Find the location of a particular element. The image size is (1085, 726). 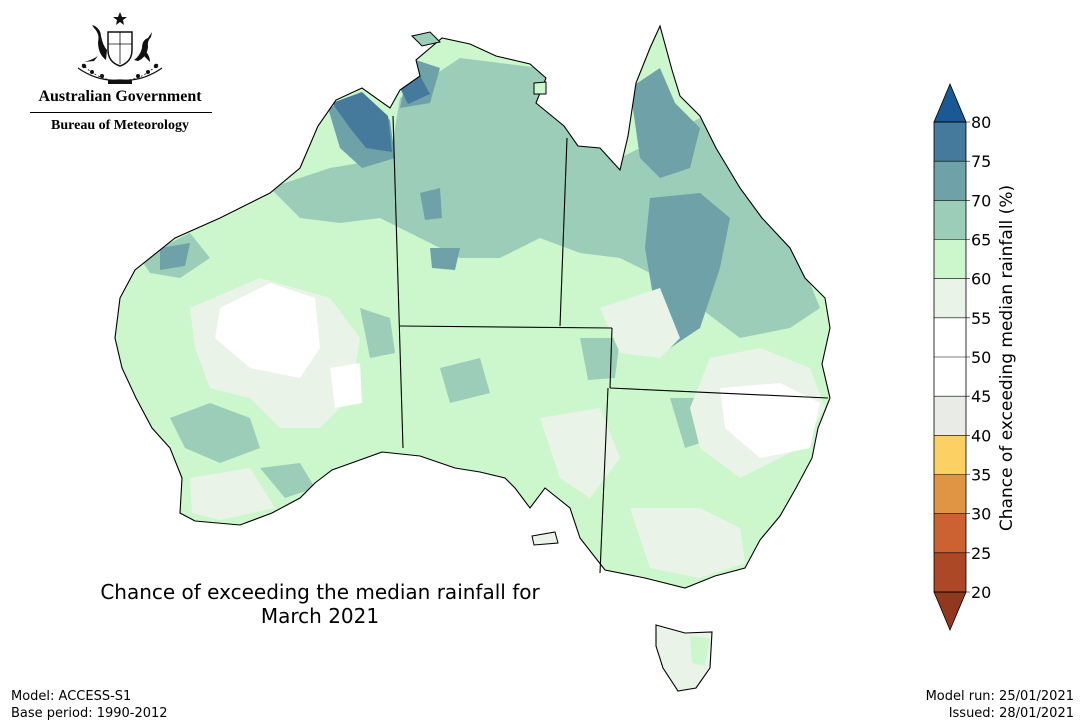

colorbar-under-arrow is located at coordinates (950, 611).